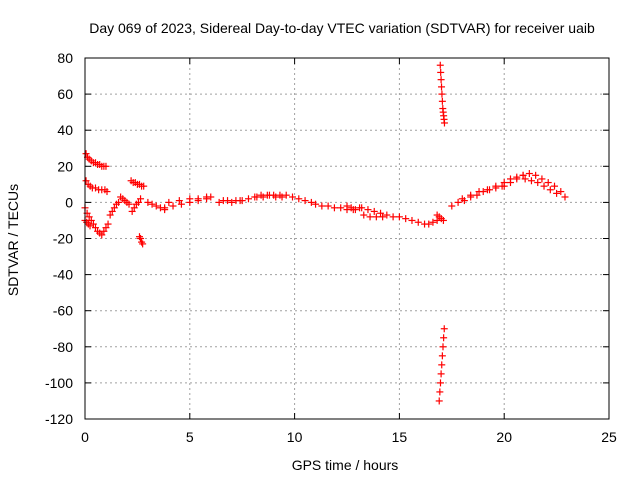  I want to click on y-tick-label: 40, so click(65, 130).